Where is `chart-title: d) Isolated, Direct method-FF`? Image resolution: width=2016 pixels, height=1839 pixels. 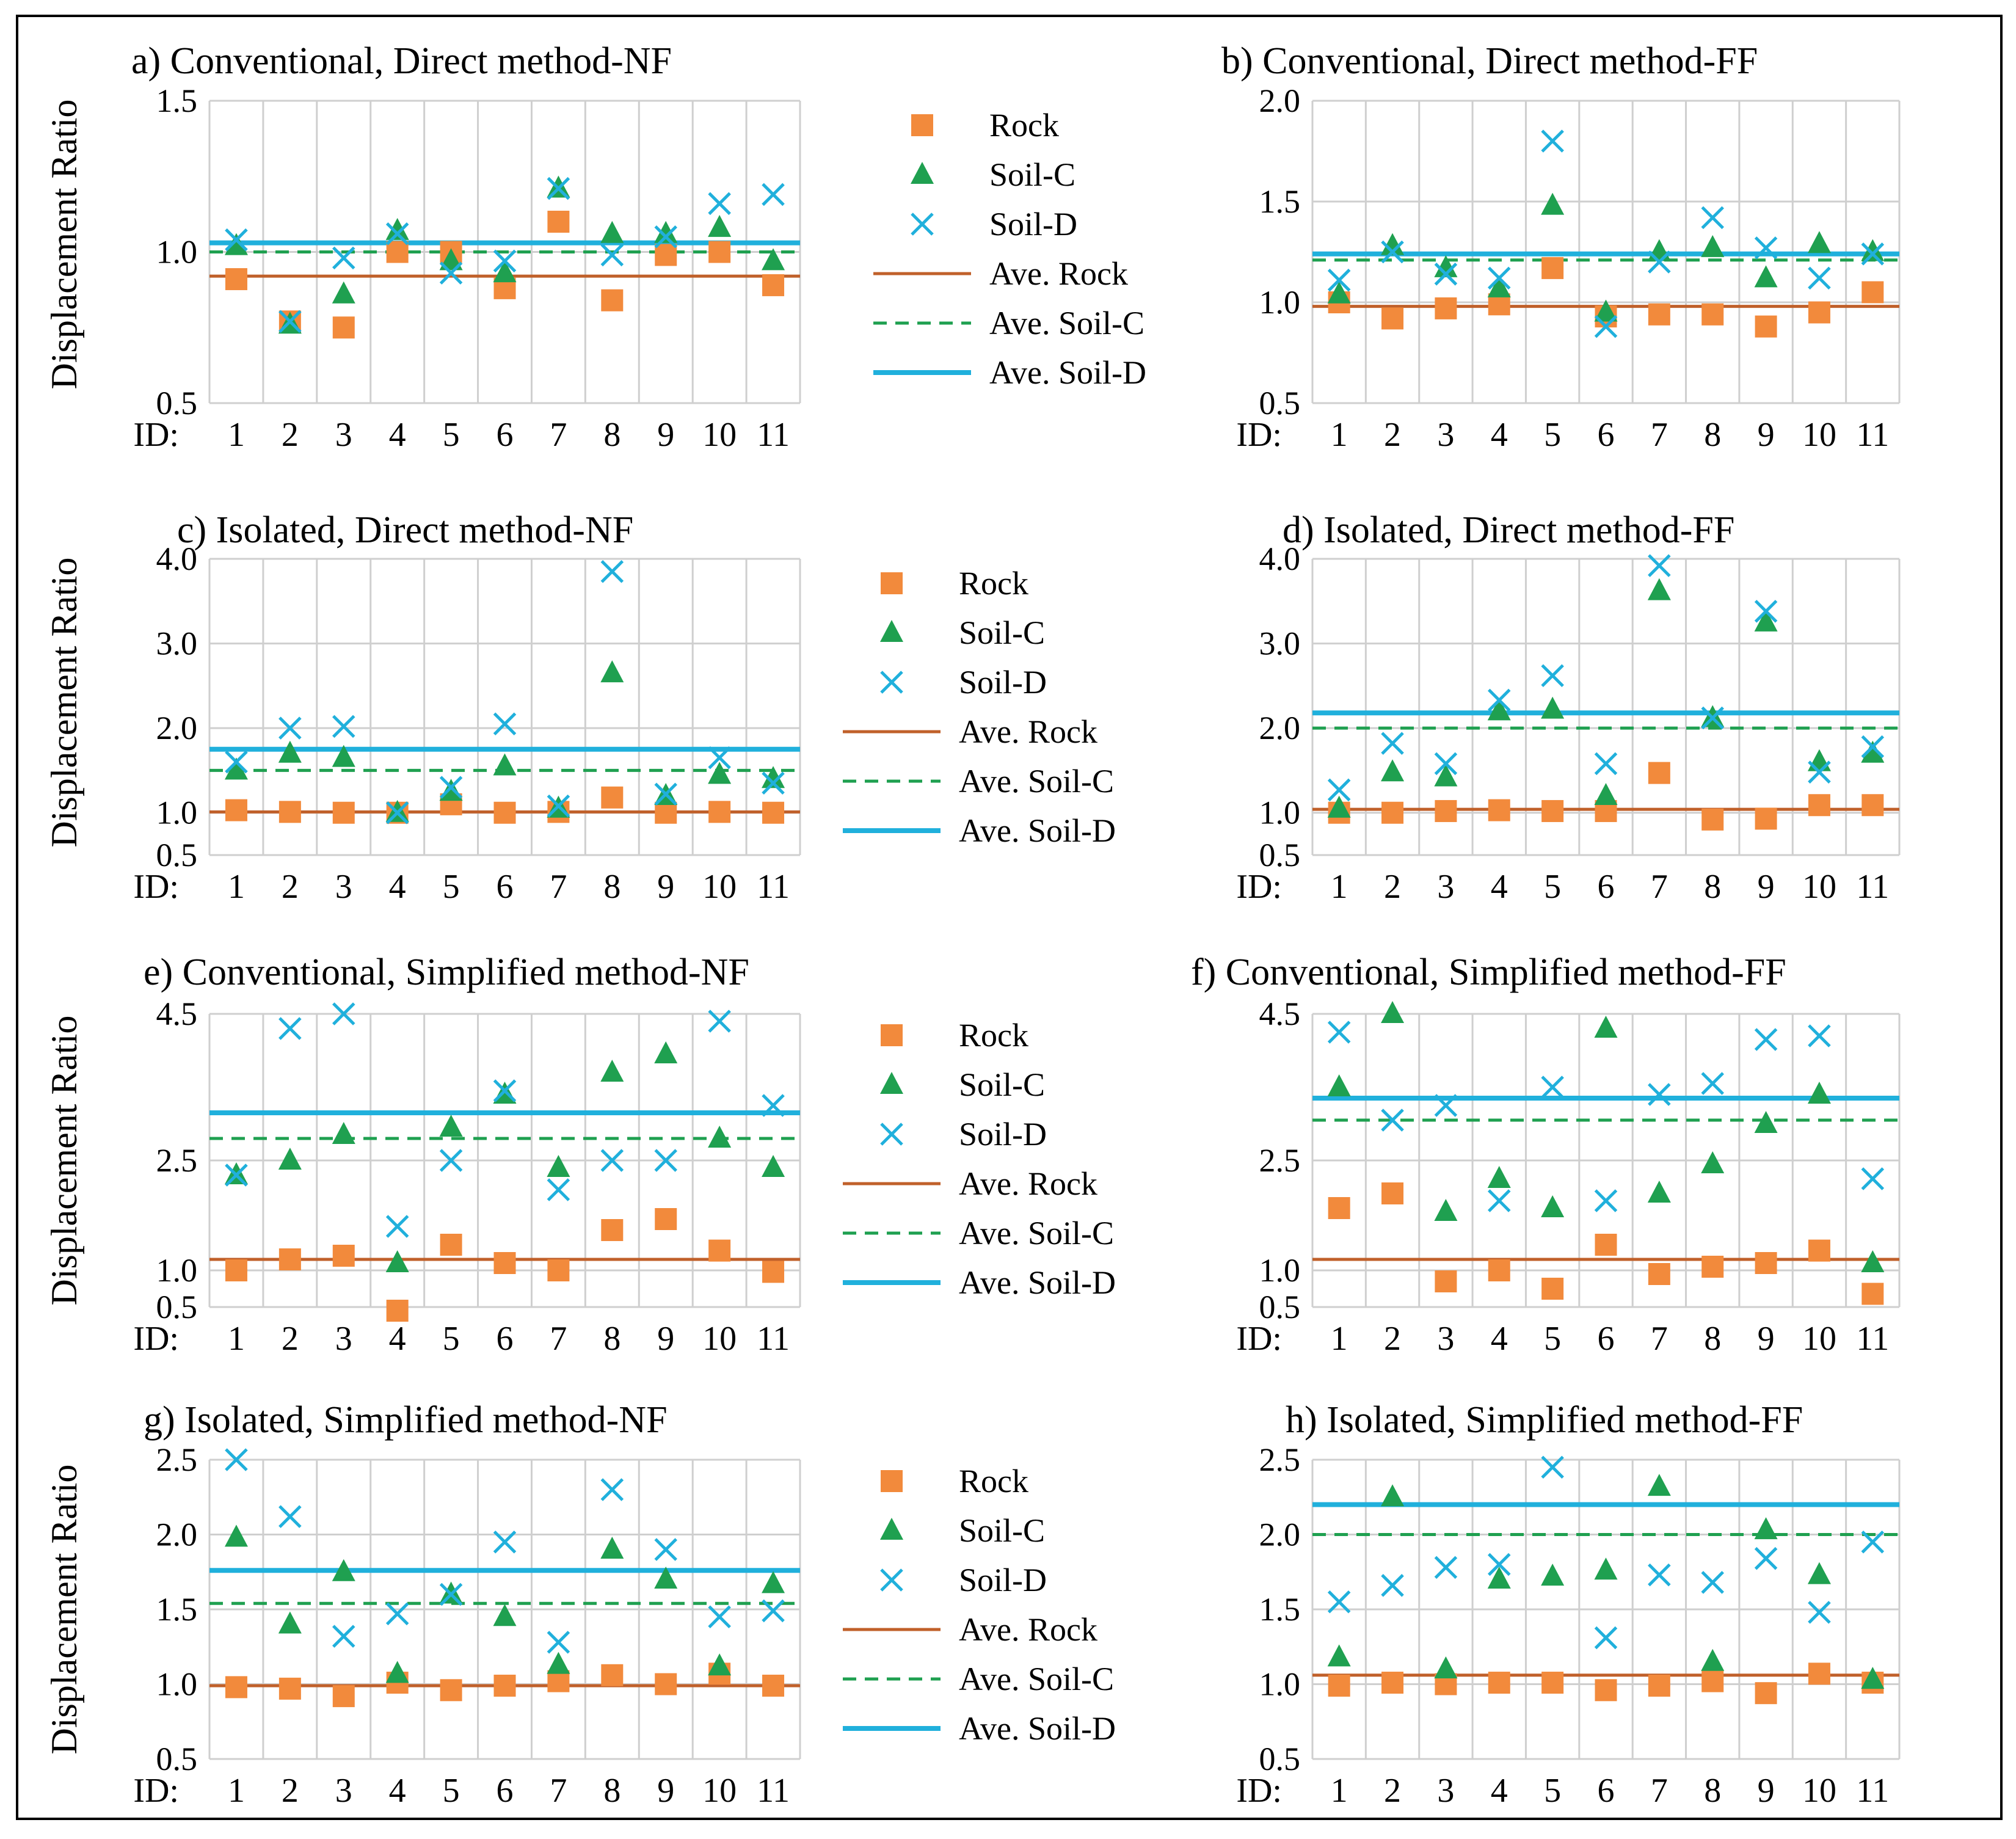
chart-title: d) Isolated, Direct method-FF is located at coordinates (1508, 530).